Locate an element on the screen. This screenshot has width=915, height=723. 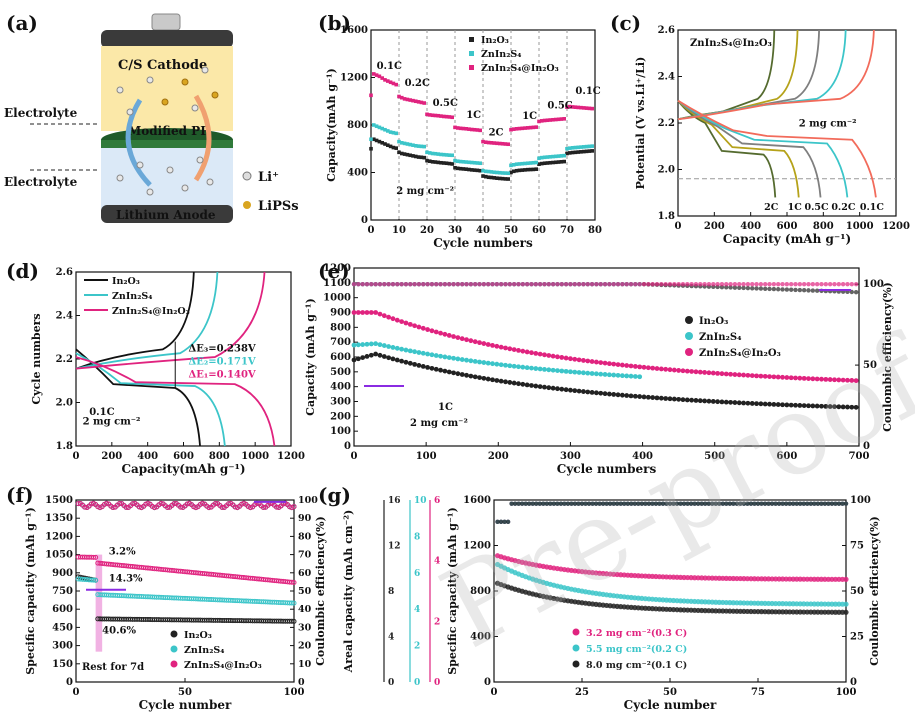
b-rate-label: 1C is located at coordinates (473, 115).